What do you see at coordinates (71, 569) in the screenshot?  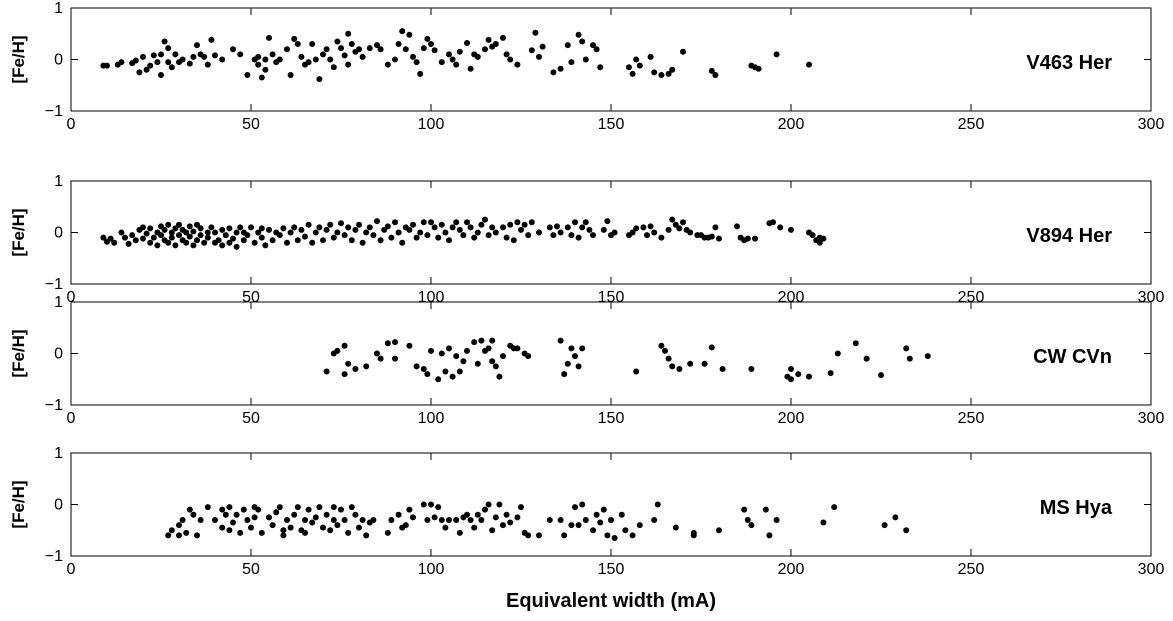 I see `x-tick-label: 0` at bounding box center [71, 569].